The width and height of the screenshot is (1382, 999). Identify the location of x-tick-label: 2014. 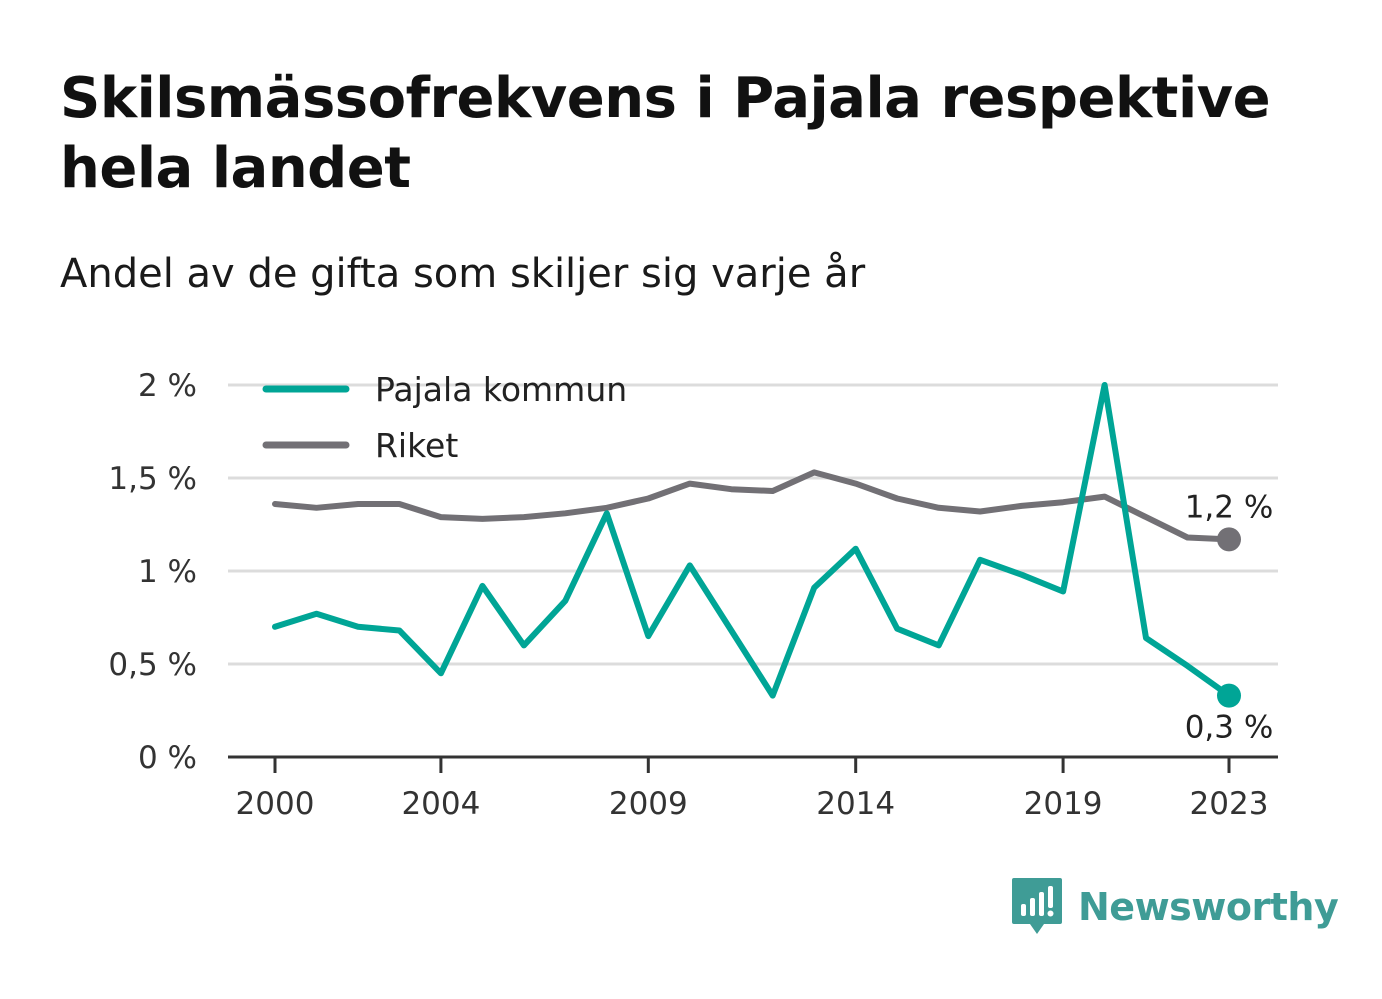
(855, 804).